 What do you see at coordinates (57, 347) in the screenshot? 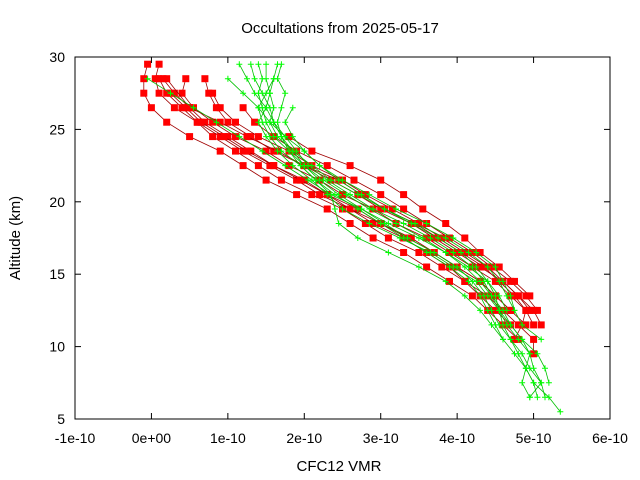
I see `y-tick-label: 10` at bounding box center [57, 347].